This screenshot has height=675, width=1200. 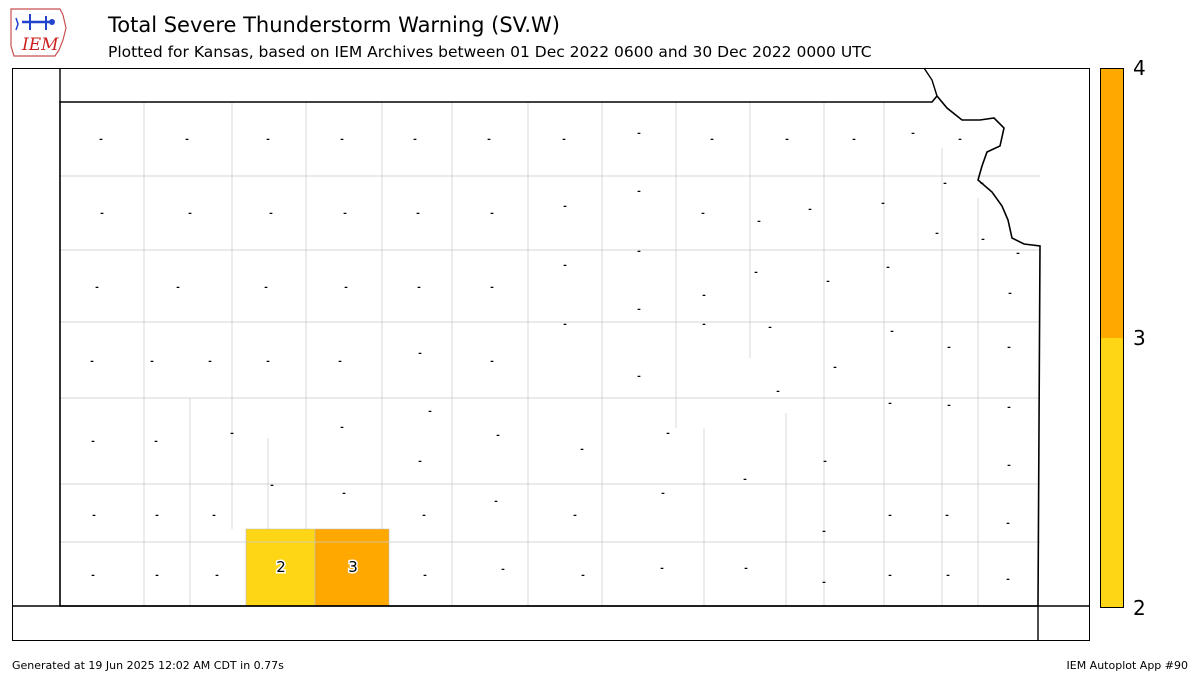 I want to click on colorbar-tick-2: 2, so click(x=1139, y=608).